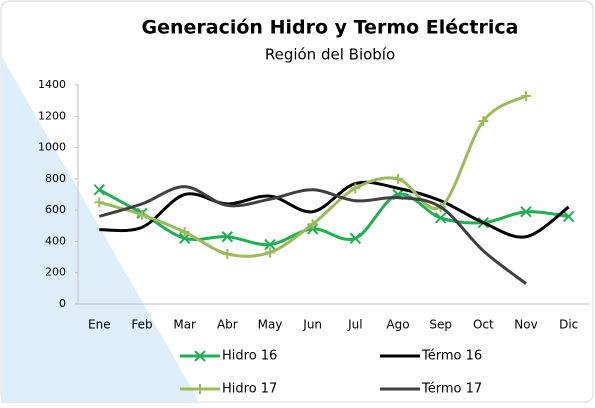  Describe the element at coordinates (184, 325) in the screenshot. I see `x-tick-label: Mar` at that location.